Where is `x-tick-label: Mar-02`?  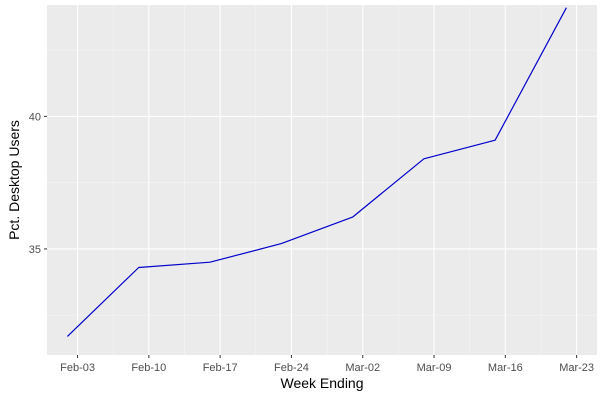
x-tick-label: Mar-02 is located at coordinates (362, 368).